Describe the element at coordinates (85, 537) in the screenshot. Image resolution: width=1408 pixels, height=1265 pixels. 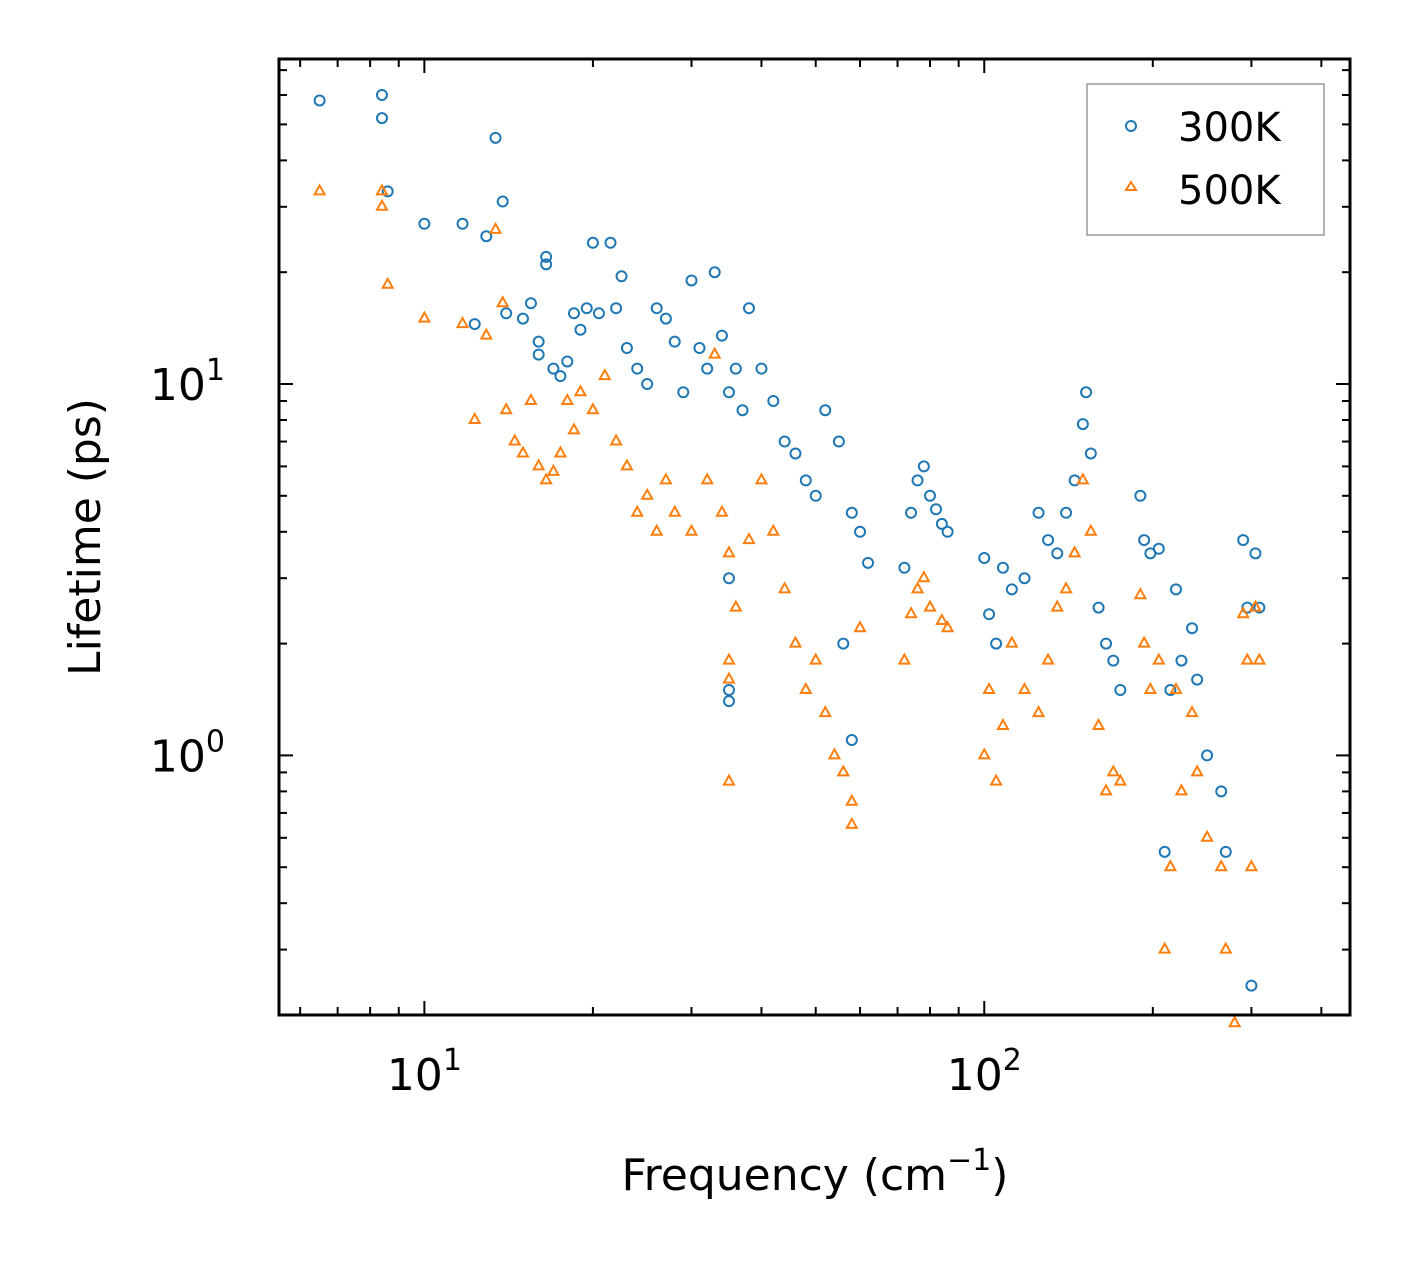
I see `y-axis-label: Lifetime (ps)` at that location.